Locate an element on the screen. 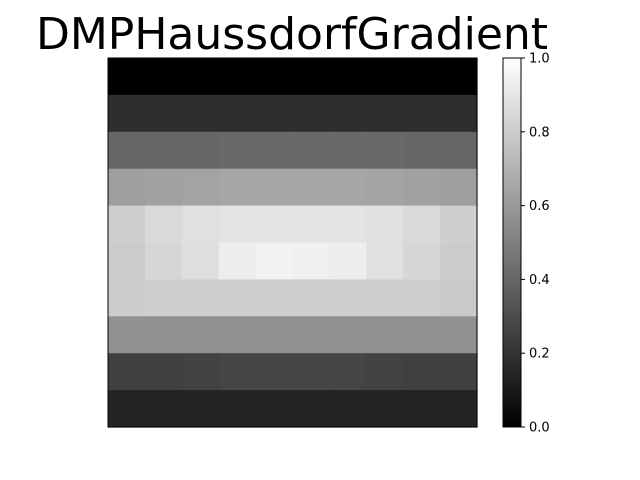 This screenshot has height=480, width=640. colorbar-ticks: 0.0 0.2 0.4 0.6 0.8 1.0 is located at coordinates (535, 244).